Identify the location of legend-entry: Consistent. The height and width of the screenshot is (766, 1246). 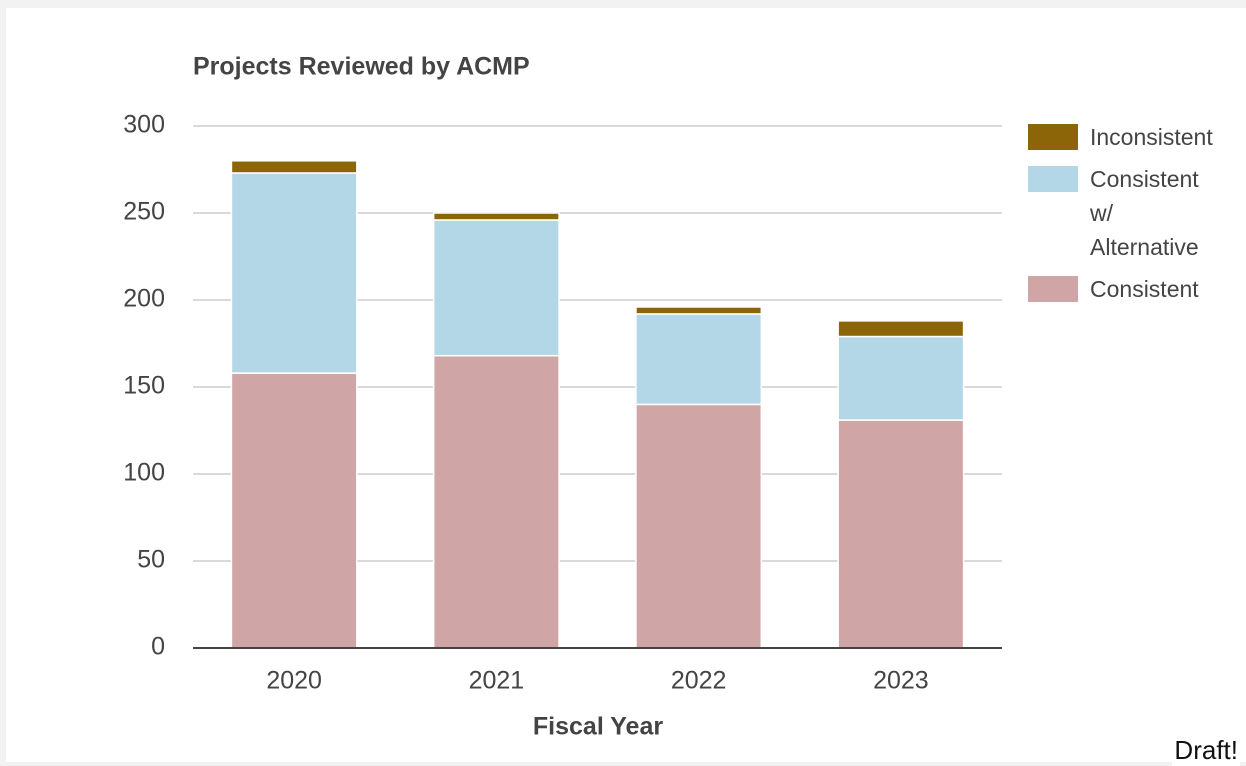
(1128, 290).